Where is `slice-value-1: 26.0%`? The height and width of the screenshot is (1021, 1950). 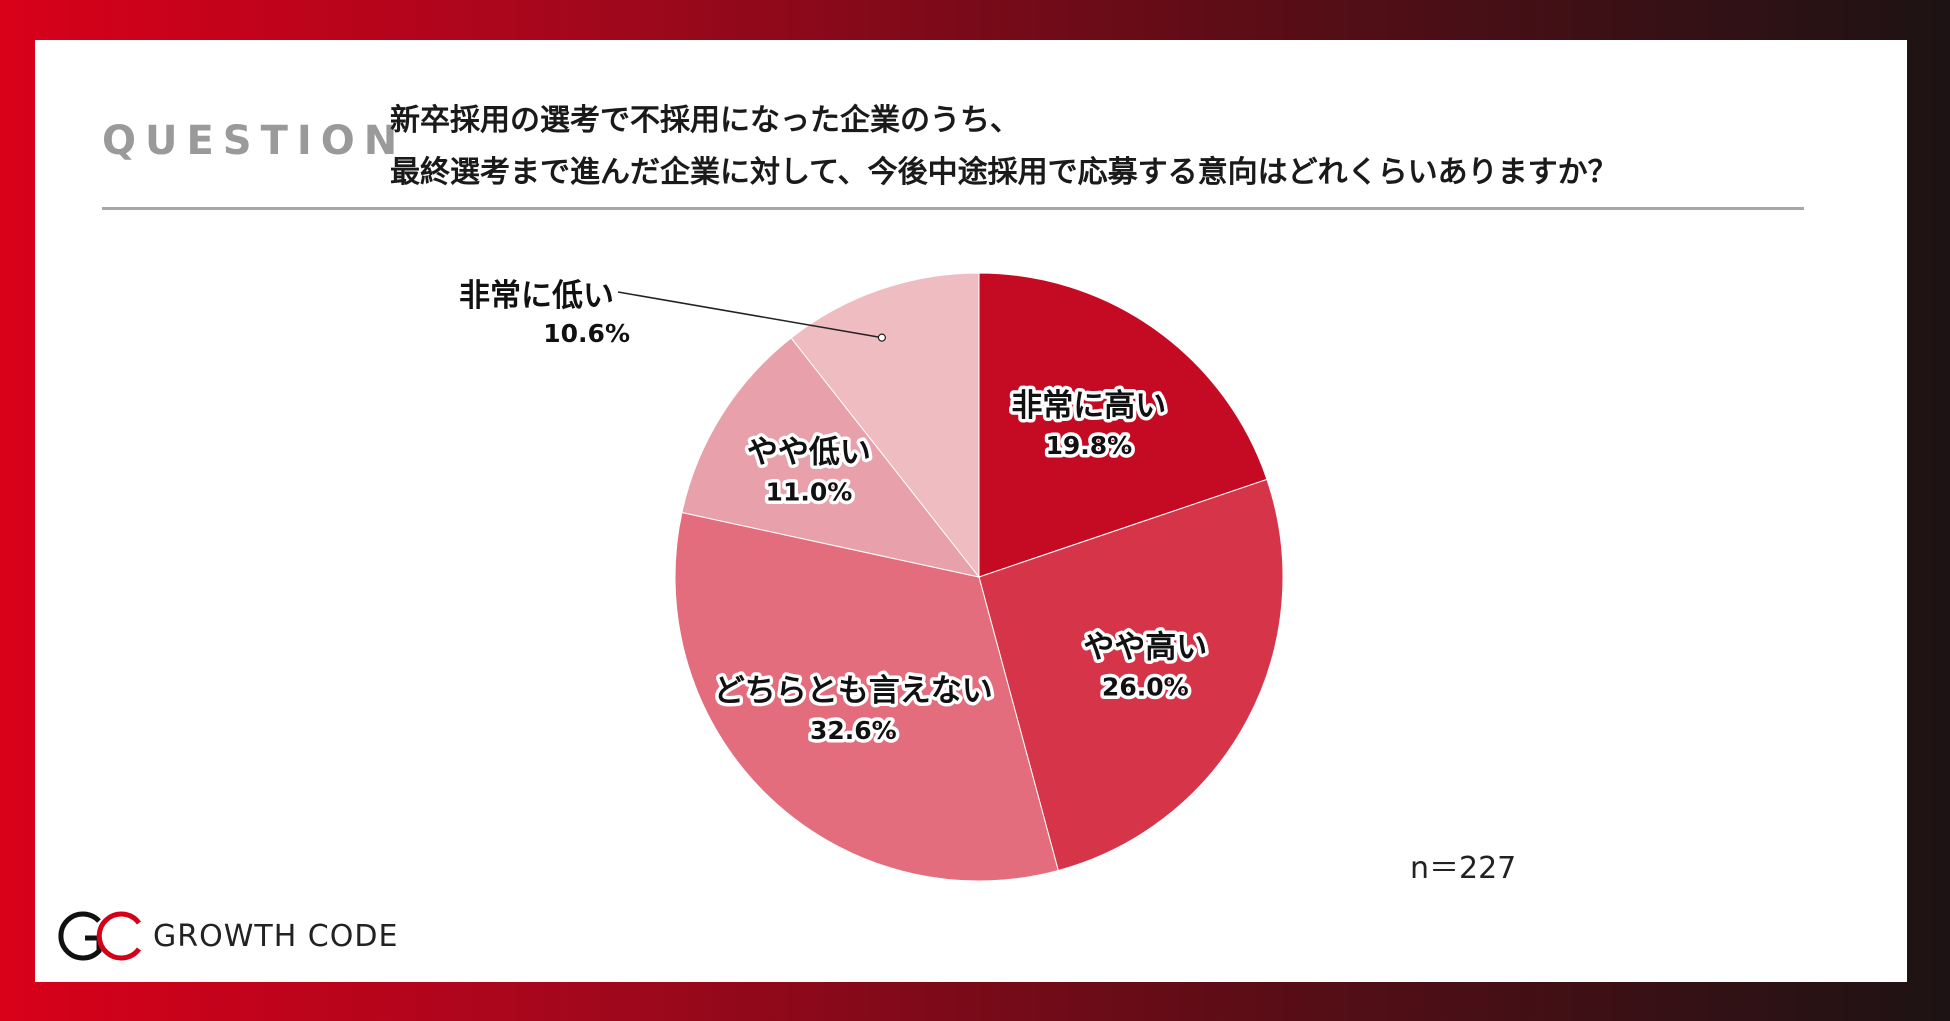
slice-value-1: 26.0% is located at coordinates (1145, 687).